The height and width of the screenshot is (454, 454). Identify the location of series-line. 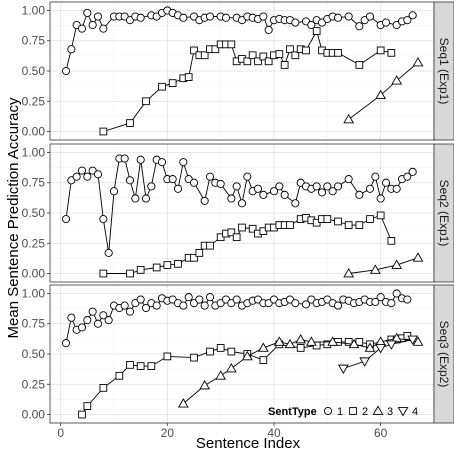
(301, 370).